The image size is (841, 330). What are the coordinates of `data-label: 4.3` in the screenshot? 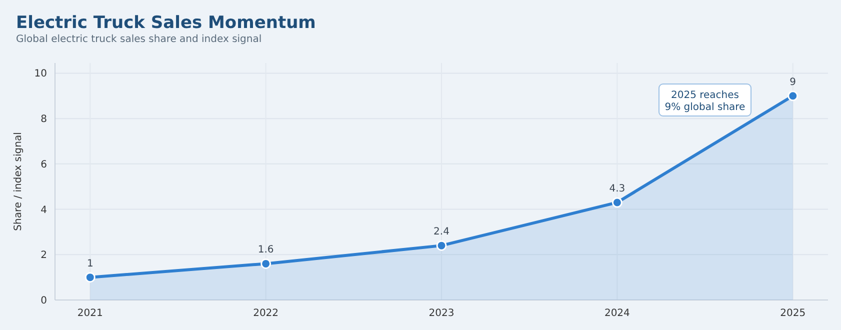 It's located at (617, 188).